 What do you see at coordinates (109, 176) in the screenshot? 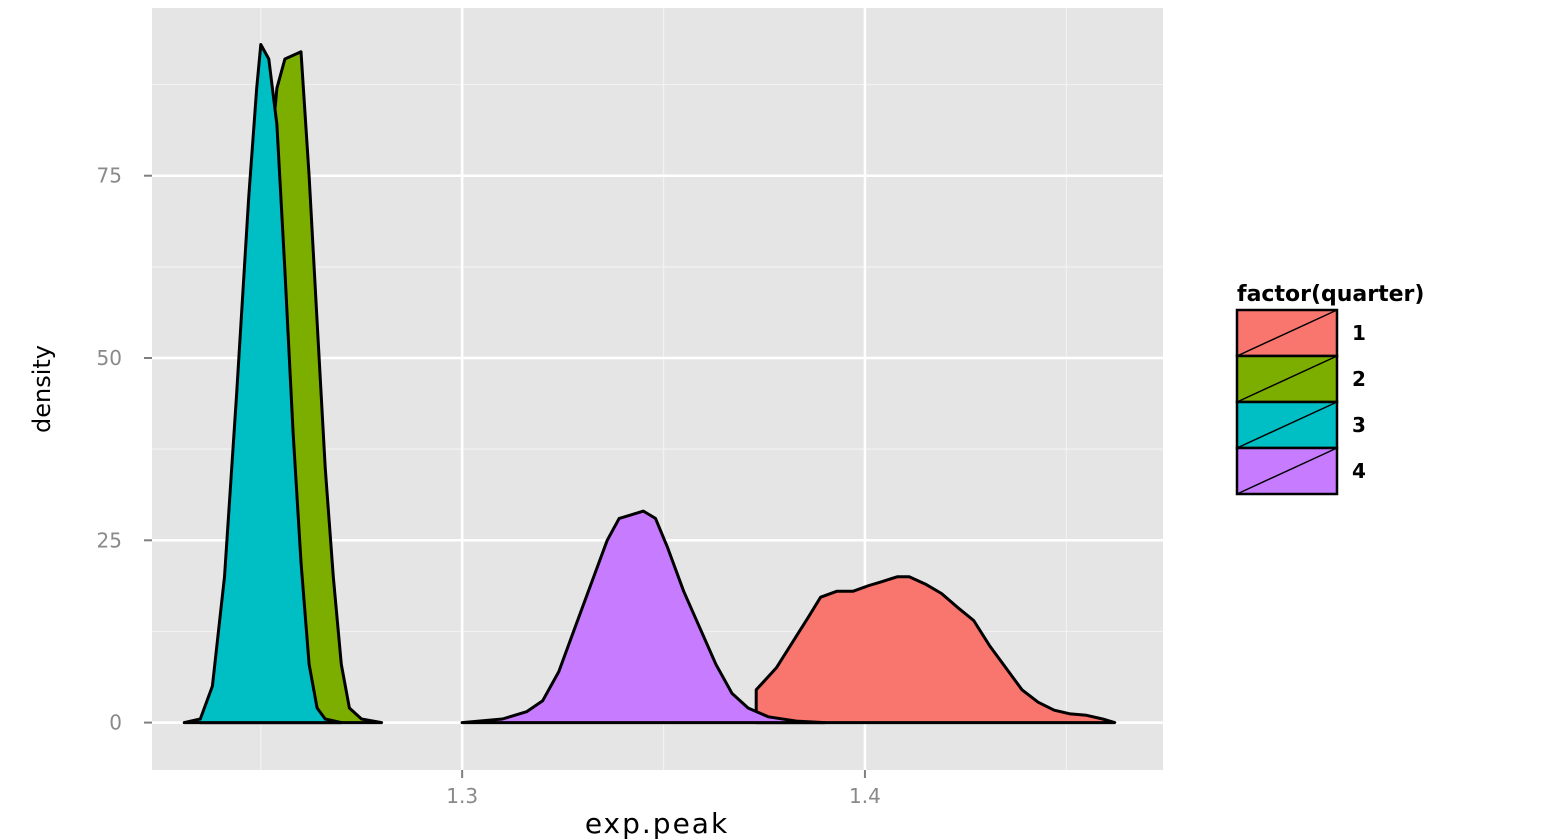
I see `y-tick-label: 75` at bounding box center [109, 176].